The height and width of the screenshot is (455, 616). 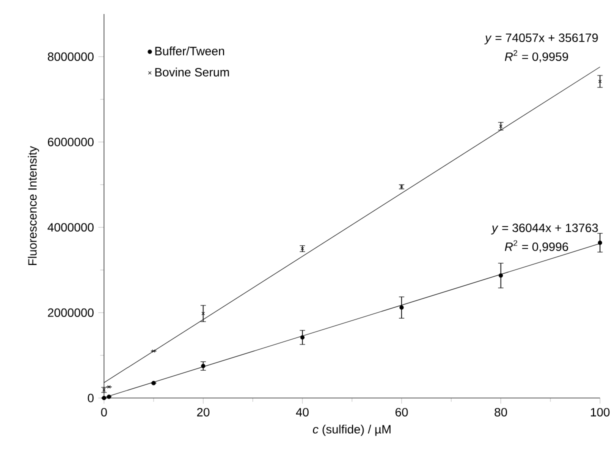 I want to click on x-tick-label: 0, so click(x=104, y=412).